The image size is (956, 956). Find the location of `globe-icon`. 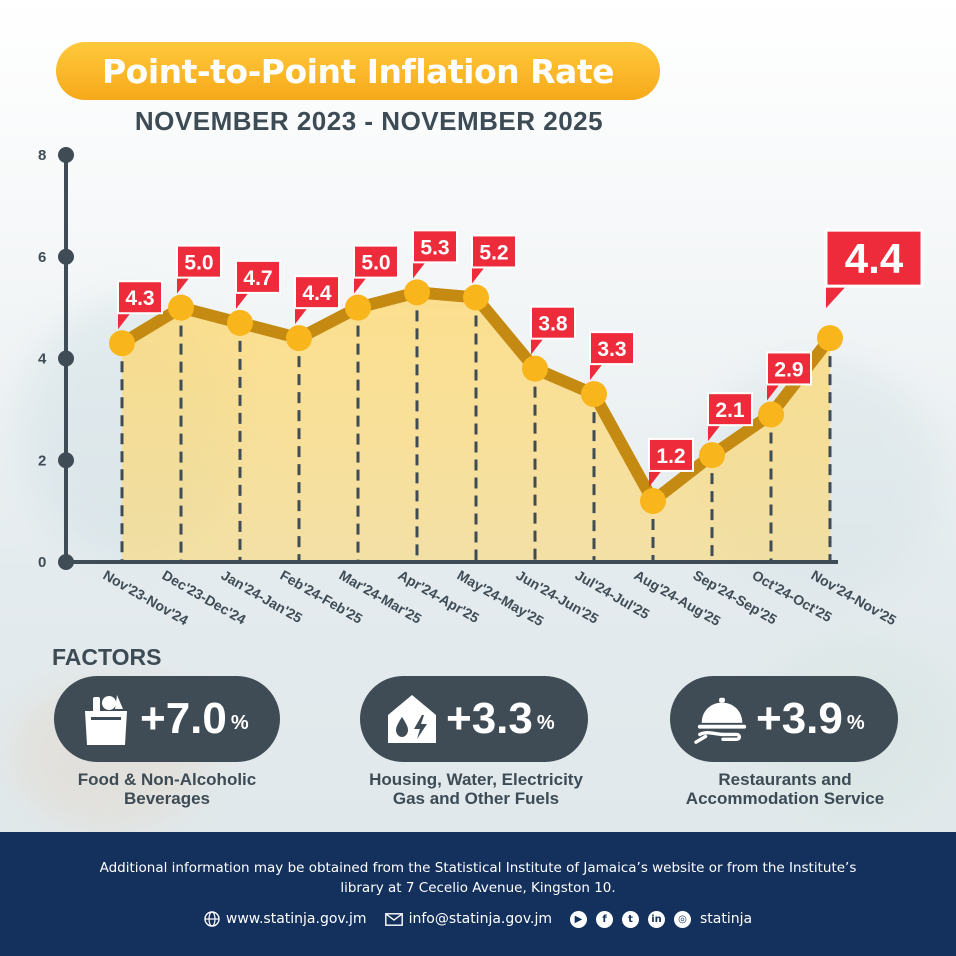

globe-icon is located at coordinates (212, 919).